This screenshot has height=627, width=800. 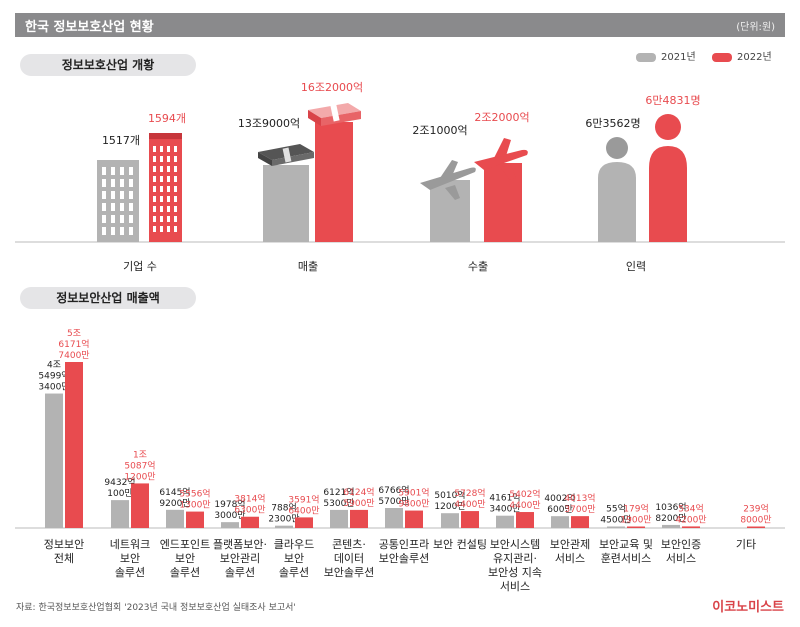 What do you see at coordinates (681, 544) in the screenshot?
I see `category-label: 보안인증` at bounding box center [681, 544].